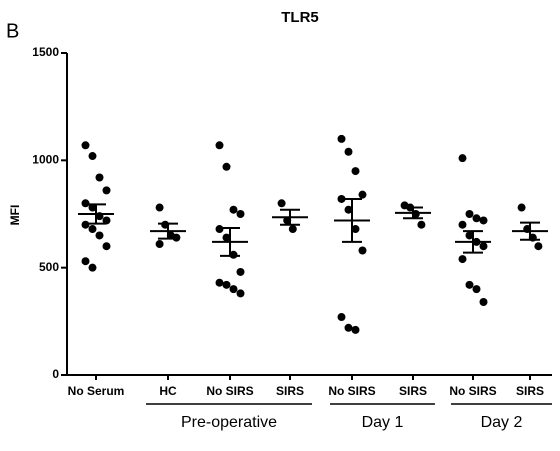 Image resolution: width=560 pixels, height=451 pixels. Describe the element at coordinates (55, 374) in the screenshot. I see `y-tick-label: 0` at that location.